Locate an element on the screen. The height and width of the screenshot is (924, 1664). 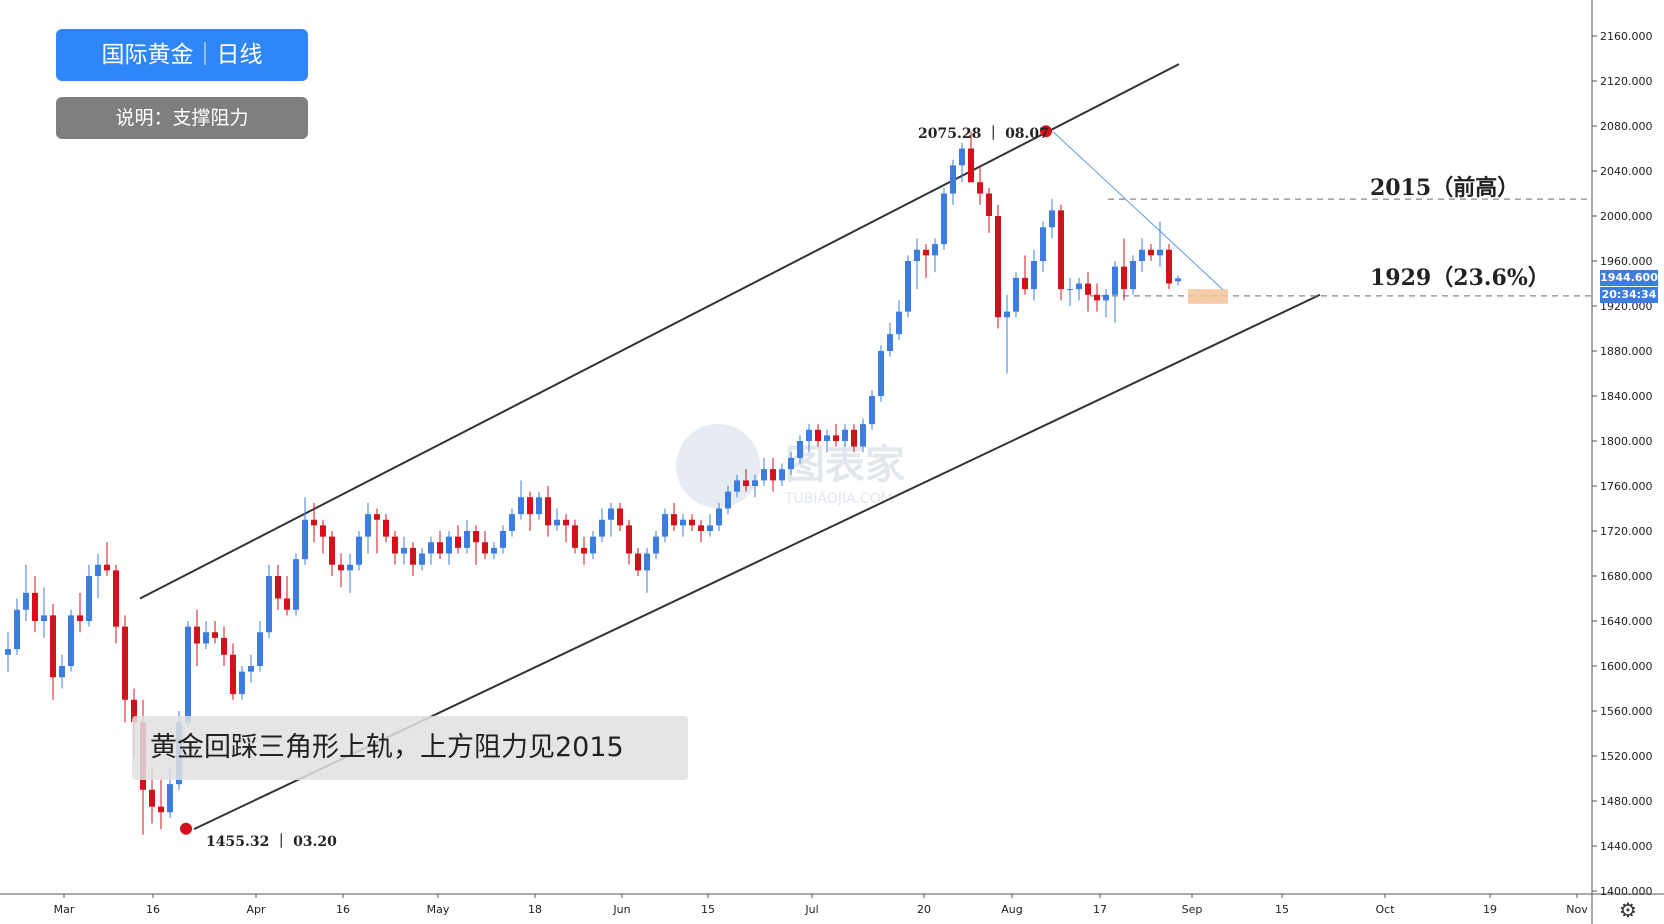
y-tick-label: 2160.000 is located at coordinates (1626, 36).